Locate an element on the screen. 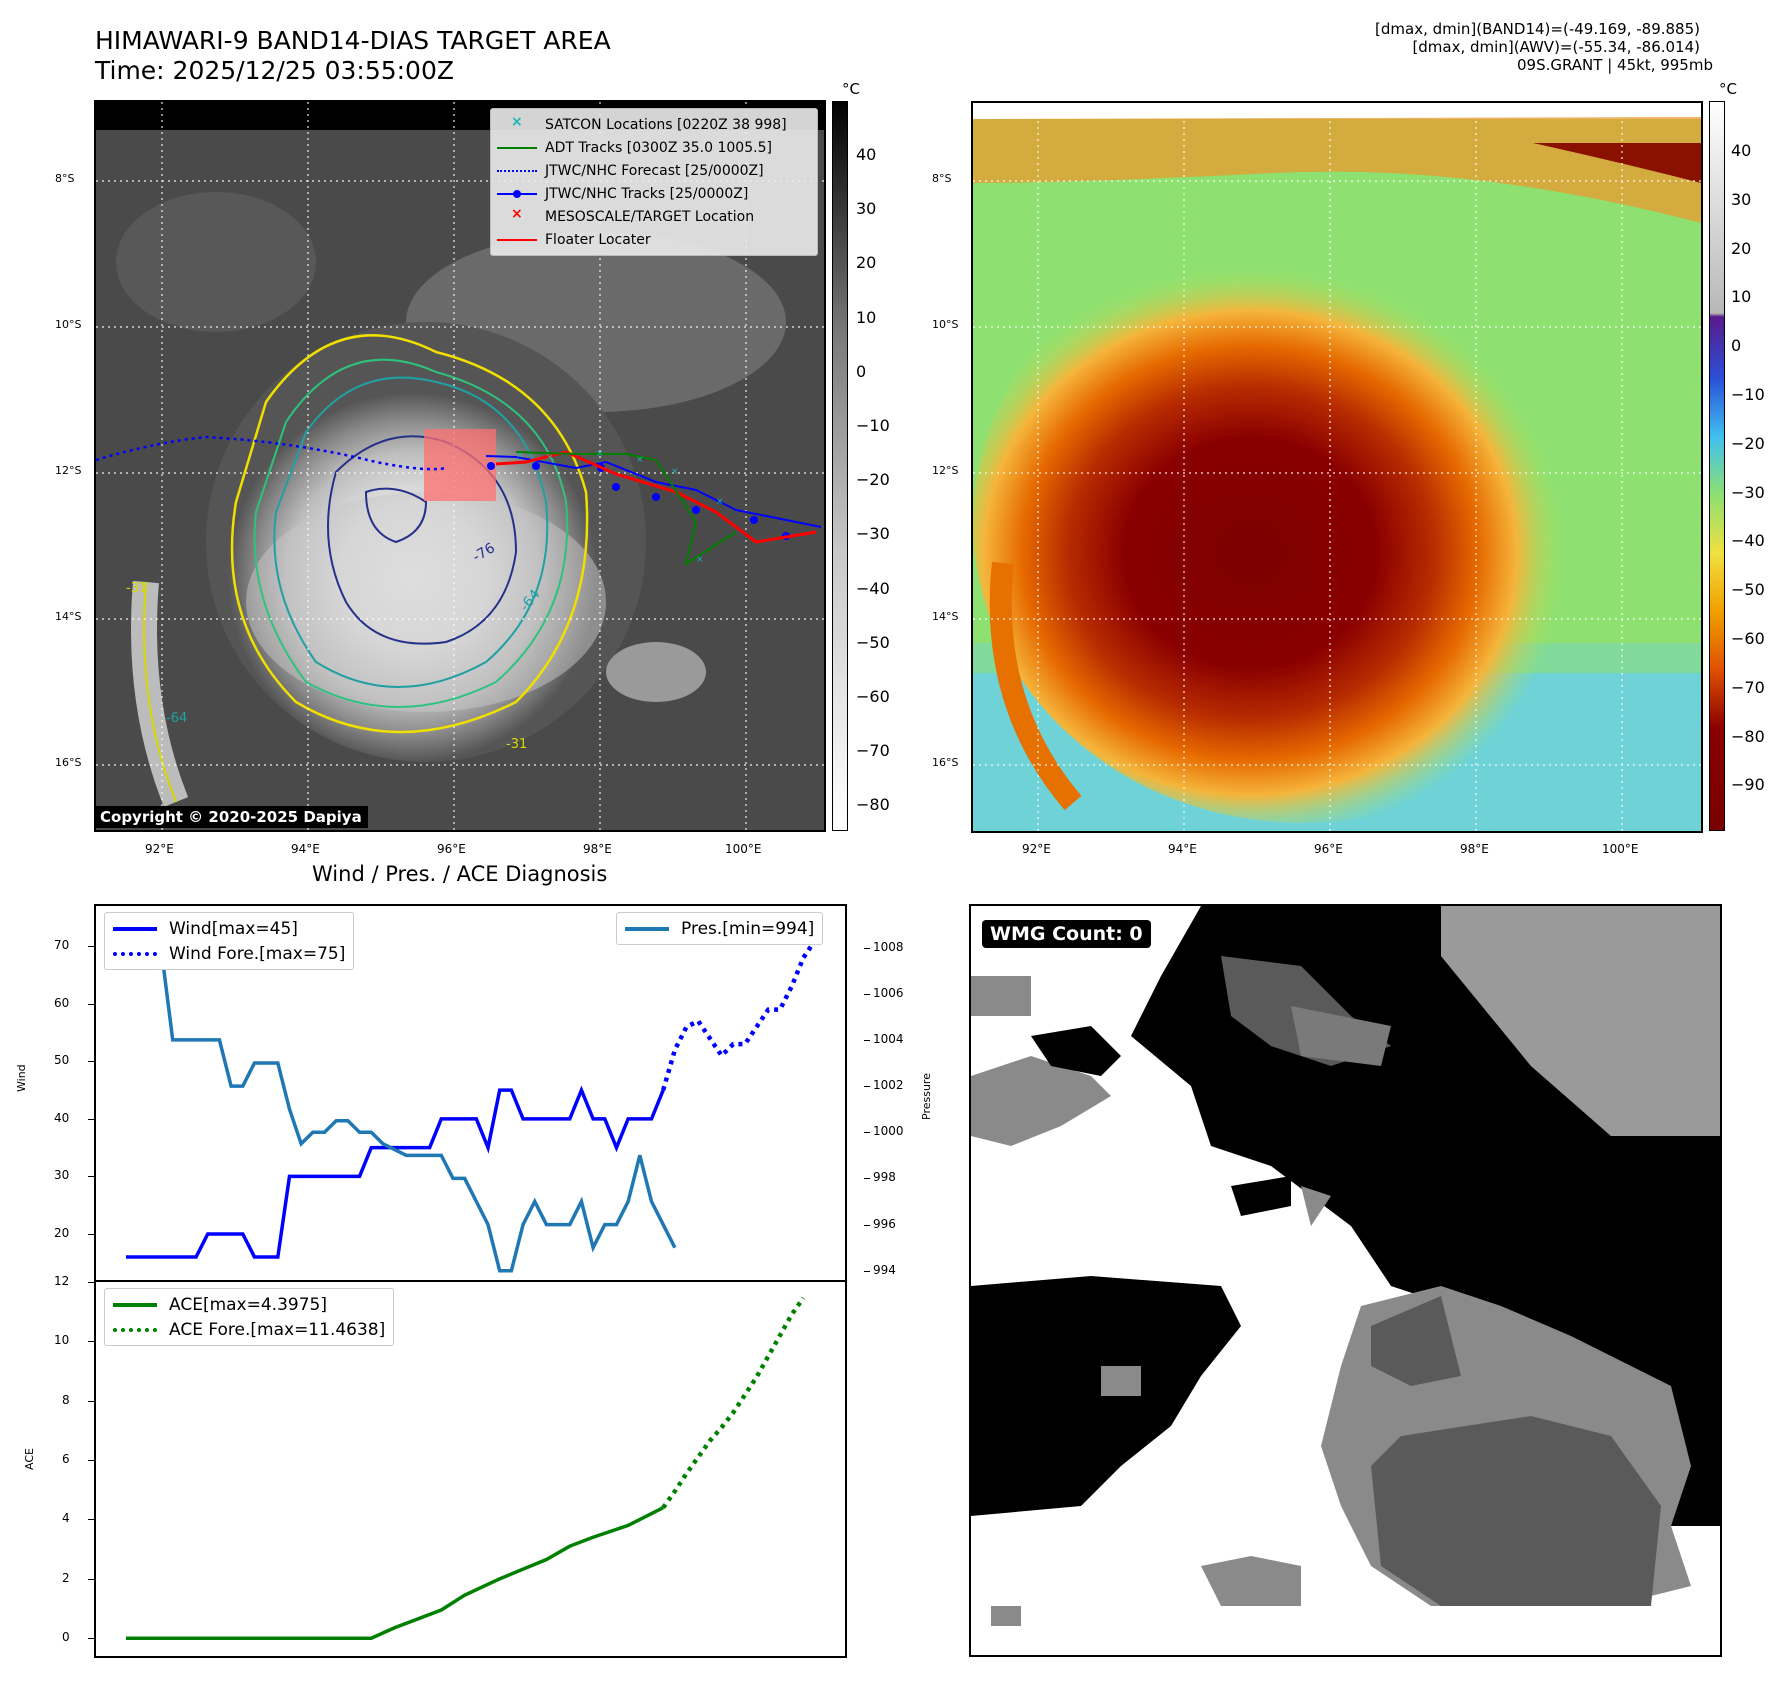  legend-item-ace-fore: ACE Fore.[max=11.4638] is located at coordinates (249, 1329).